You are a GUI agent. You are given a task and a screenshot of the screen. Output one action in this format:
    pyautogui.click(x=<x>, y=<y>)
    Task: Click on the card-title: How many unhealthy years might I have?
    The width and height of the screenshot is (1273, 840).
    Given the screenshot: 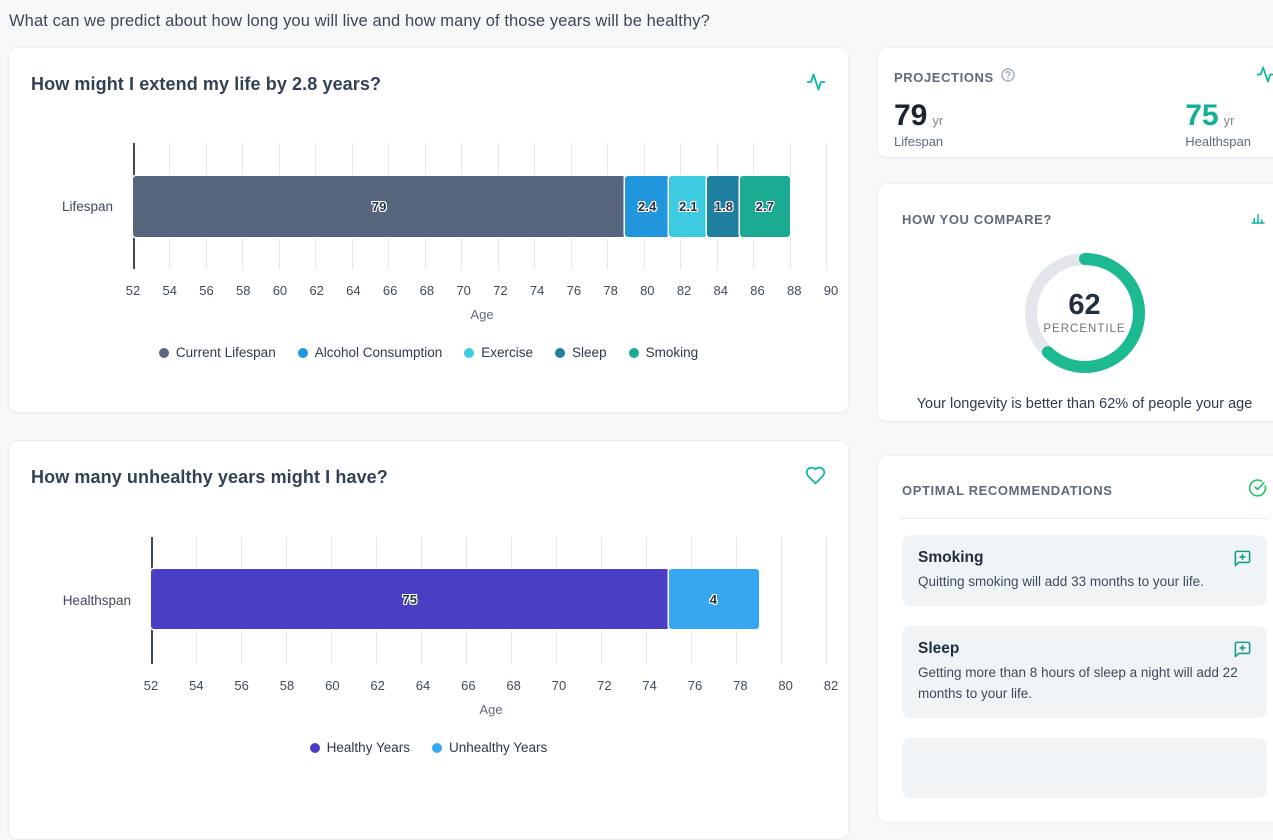 What is the action you would take?
    pyautogui.click(x=209, y=477)
    